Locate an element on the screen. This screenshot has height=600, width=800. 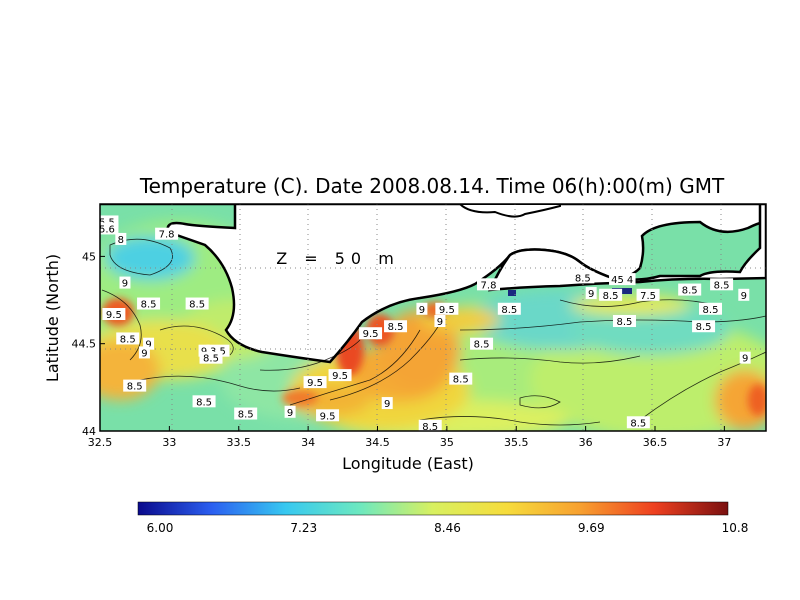
colorbar-tick-label: 10.8 is located at coordinates (735, 528).